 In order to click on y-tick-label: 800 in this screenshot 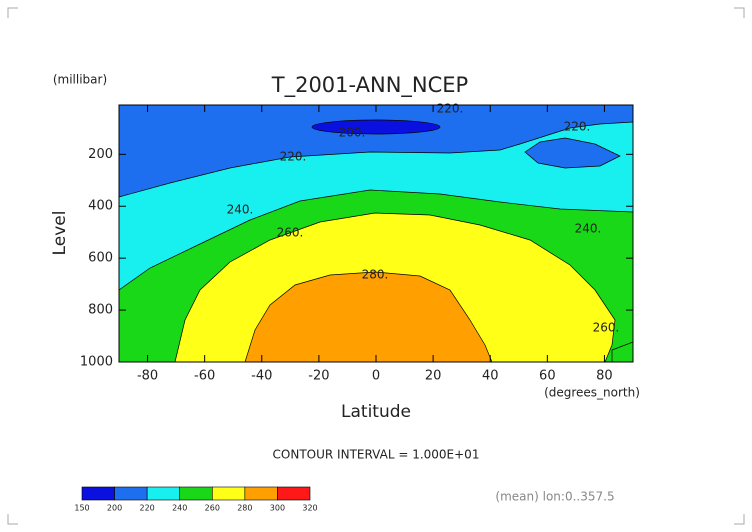, I will do `click(100, 310)`.